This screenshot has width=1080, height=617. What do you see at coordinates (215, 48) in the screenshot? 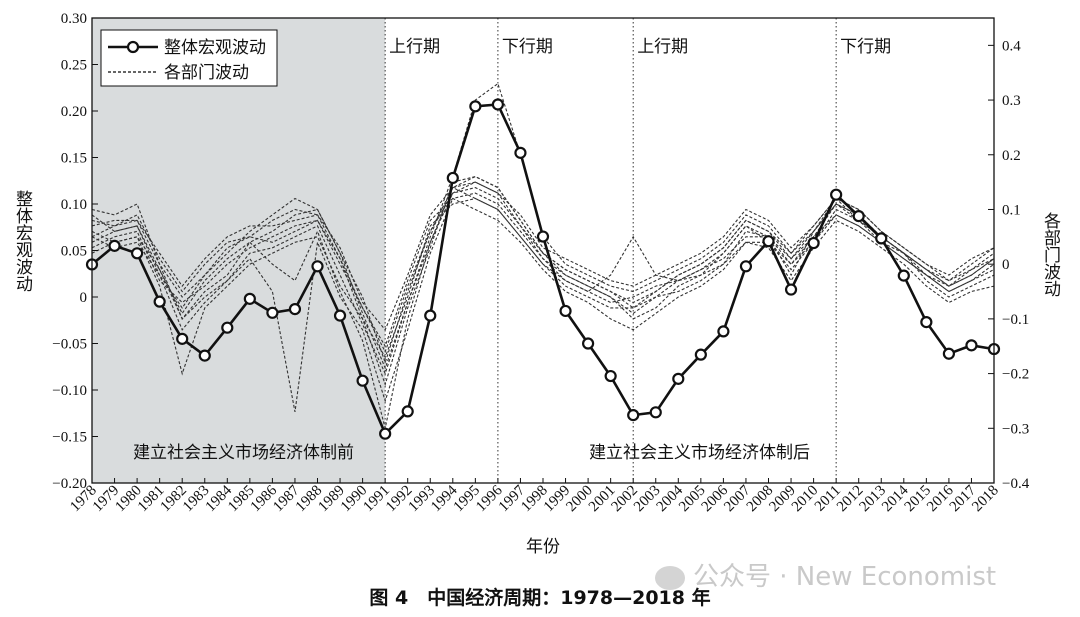
I see `legend-main-label: 整体宏观波动` at bounding box center [215, 48].